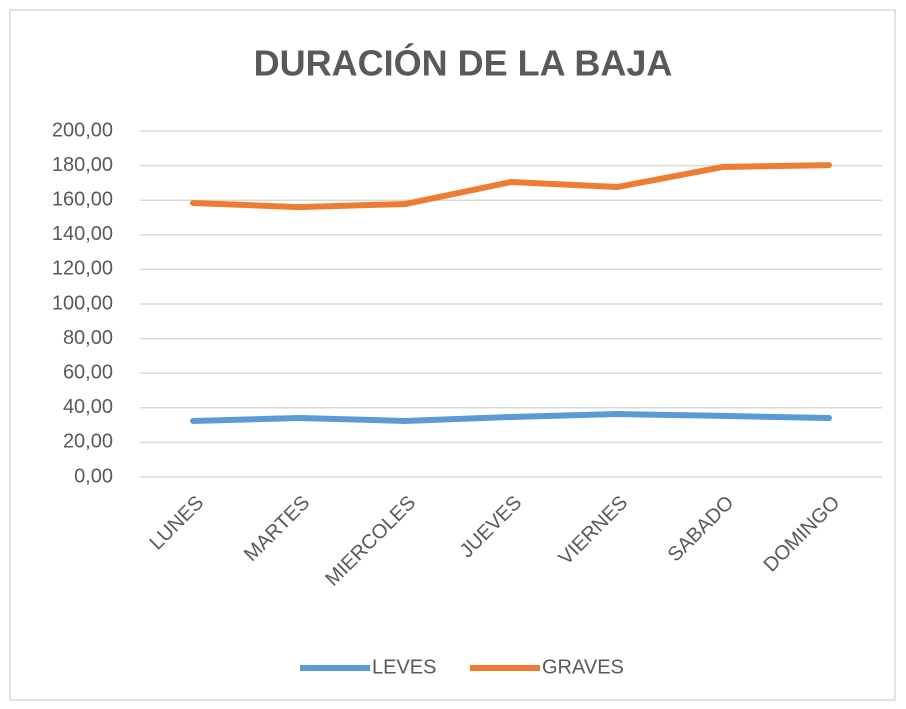 The width and height of the screenshot is (906, 709). Describe the element at coordinates (93, 476) in the screenshot. I see `y-tick-label: 0,00` at that location.